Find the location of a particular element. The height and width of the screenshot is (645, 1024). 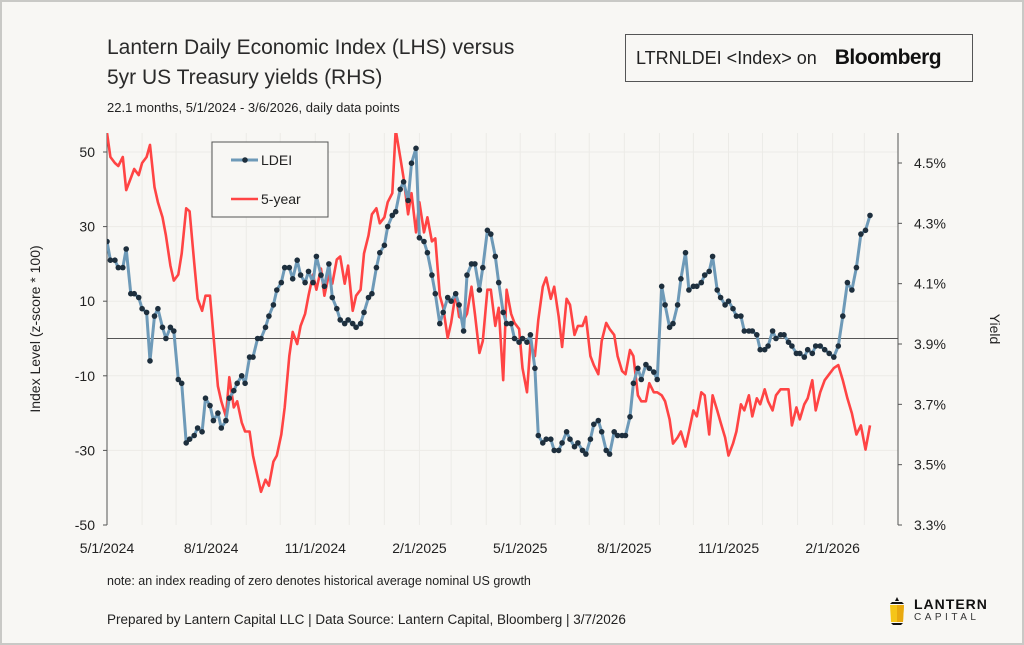

legend: LDEI 5-year is located at coordinates (270, 179).